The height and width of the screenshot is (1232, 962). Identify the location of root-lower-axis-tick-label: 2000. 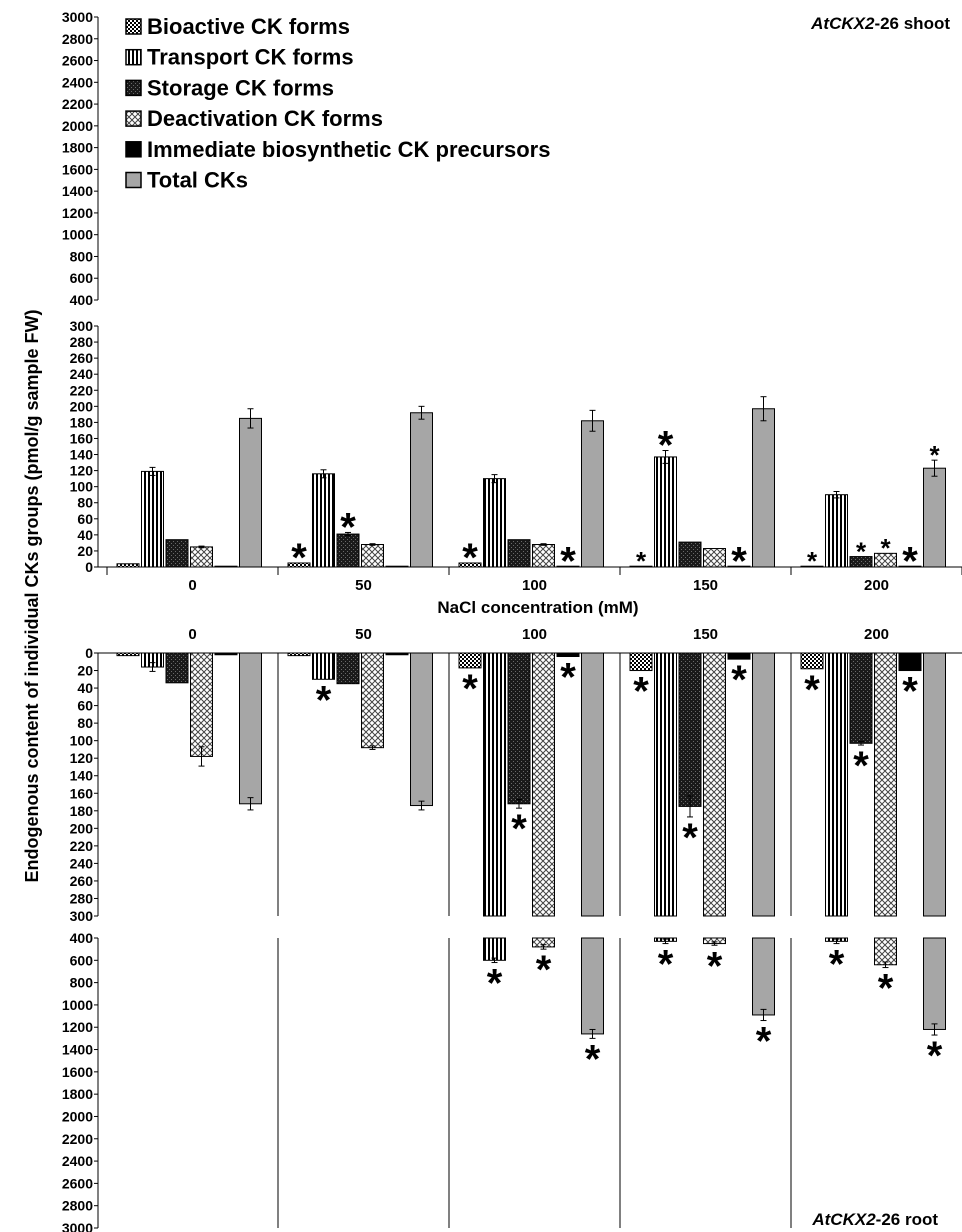
(77, 1116).